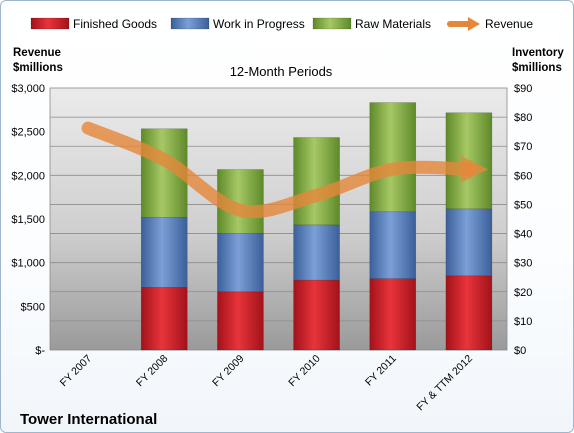 The image size is (574, 433). Describe the element at coordinates (281, 71) in the screenshot. I see `chart-title: 12-Month Periods` at that location.